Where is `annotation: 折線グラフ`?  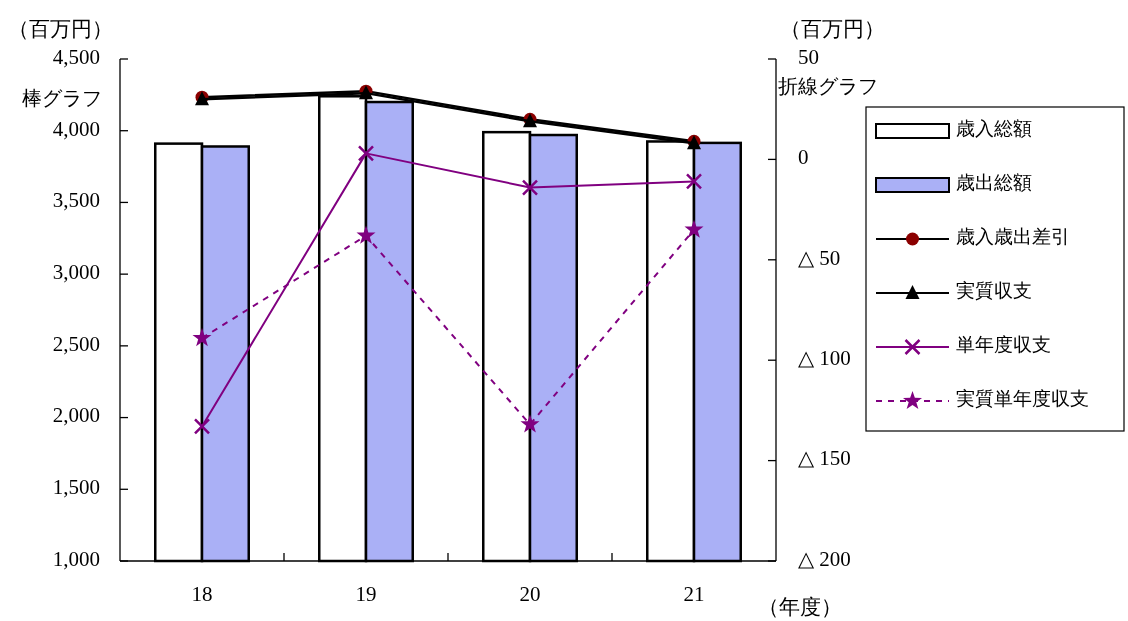
annotation: 折線グラフ is located at coordinates (828, 85).